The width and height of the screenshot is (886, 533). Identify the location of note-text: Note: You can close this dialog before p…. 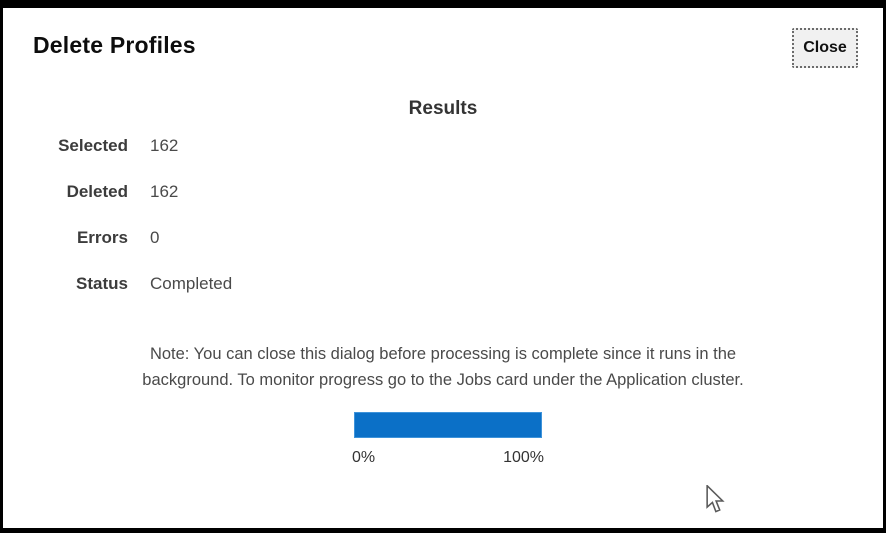
(443, 367).